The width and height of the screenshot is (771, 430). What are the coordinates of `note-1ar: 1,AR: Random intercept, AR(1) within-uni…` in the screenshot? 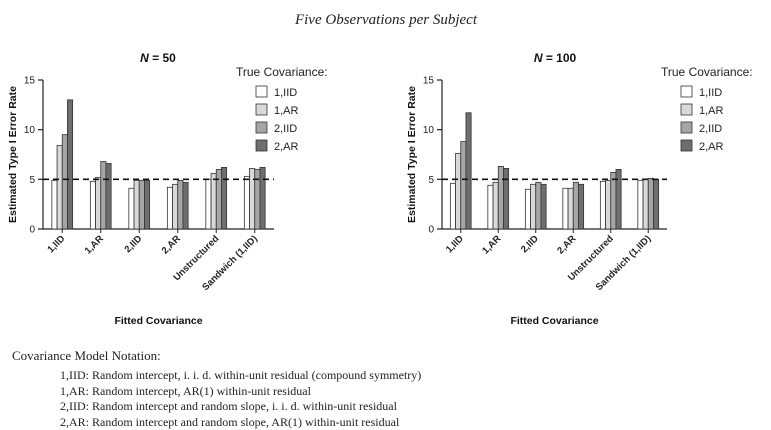 It's located at (185, 390).